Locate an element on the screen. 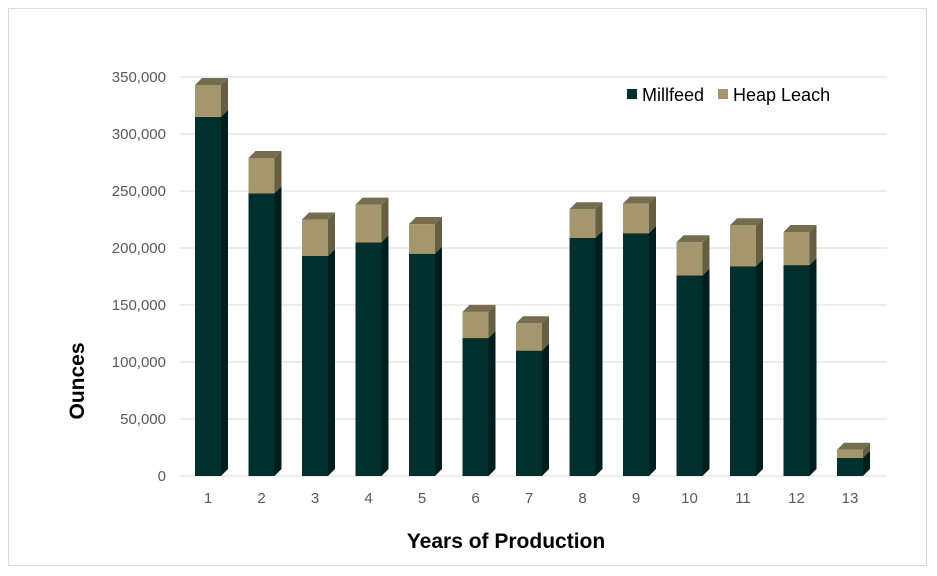 Image resolution: width=937 pixels, height=576 pixels. y-tick-label: 300,000 is located at coordinates (139, 134).